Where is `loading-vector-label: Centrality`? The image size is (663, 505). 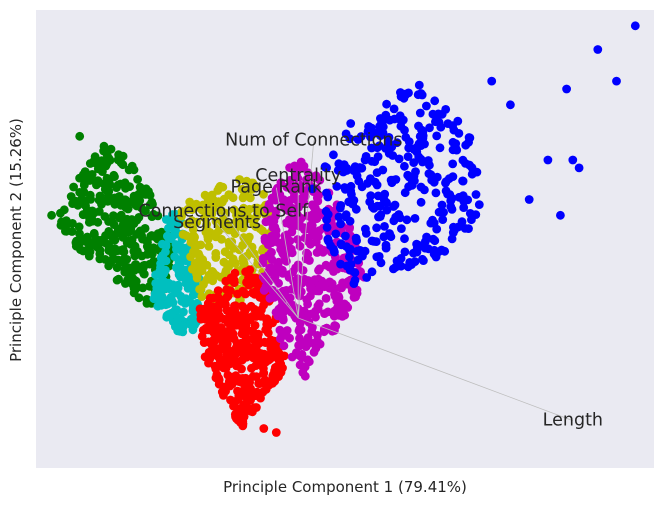 loading-vector-label: Centrality is located at coordinates (298, 176).